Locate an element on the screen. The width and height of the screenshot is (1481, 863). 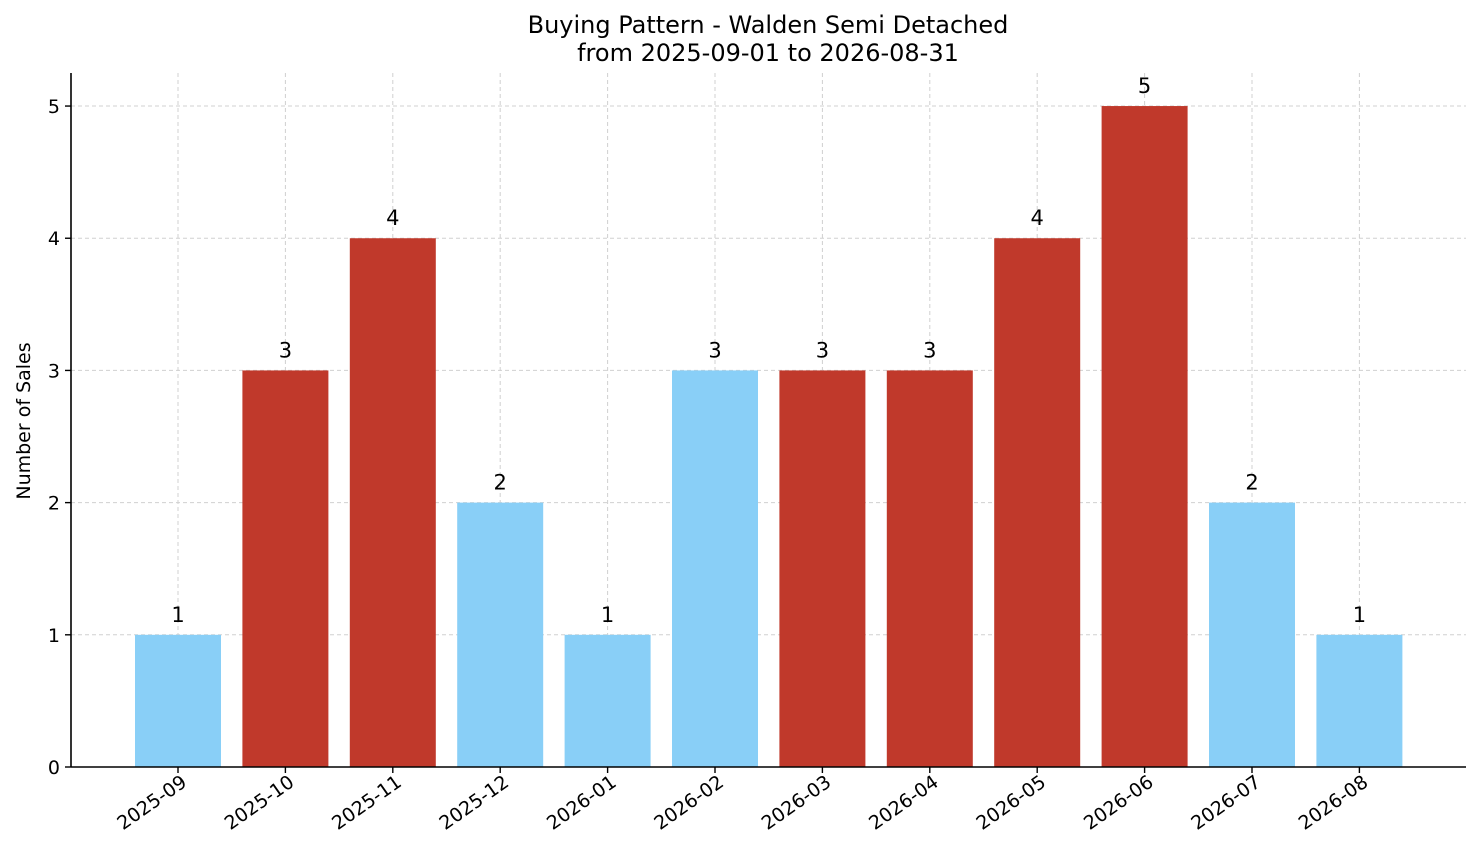
x-tick-label: 2026-02 is located at coordinates (689, 803).